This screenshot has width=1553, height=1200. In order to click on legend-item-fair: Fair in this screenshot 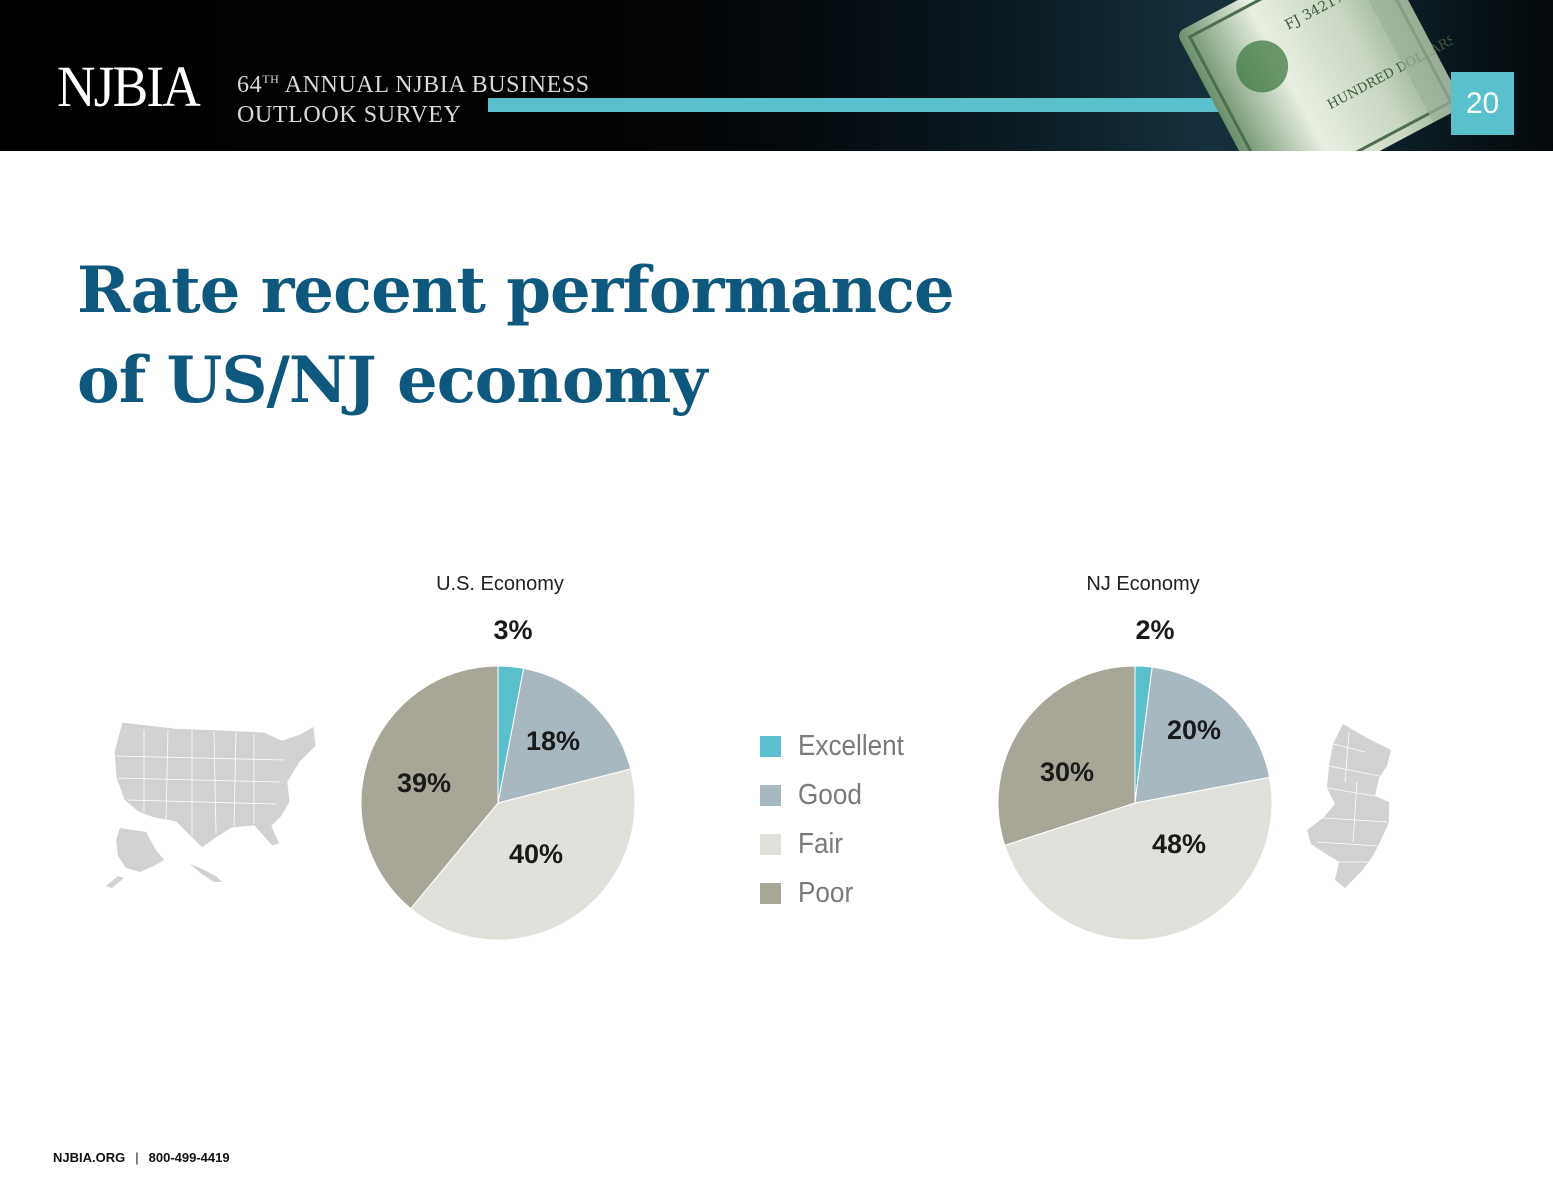, I will do `click(838, 844)`.